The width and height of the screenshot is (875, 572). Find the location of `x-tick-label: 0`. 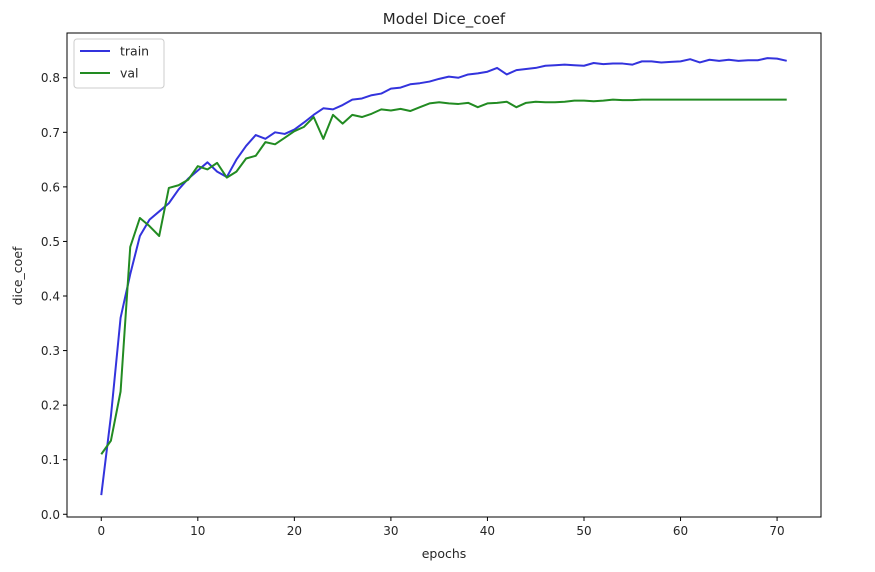

x-tick-label: 0 is located at coordinates (101, 531).